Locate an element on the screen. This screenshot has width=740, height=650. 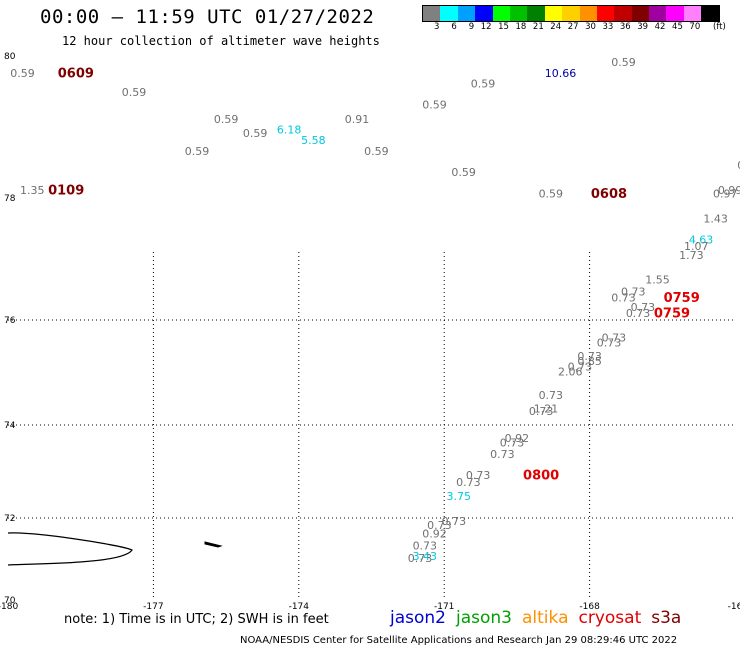
longitude-label: -174 is located at coordinates (299, 607).